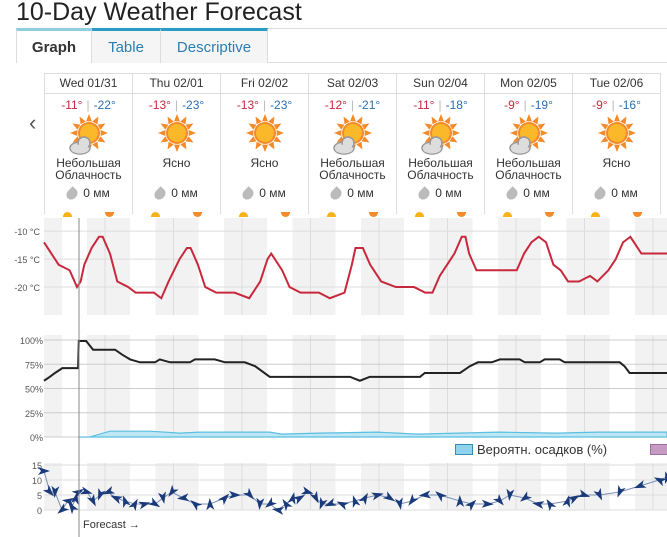  I want to click on high-temp: -13°, so click(247, 105).